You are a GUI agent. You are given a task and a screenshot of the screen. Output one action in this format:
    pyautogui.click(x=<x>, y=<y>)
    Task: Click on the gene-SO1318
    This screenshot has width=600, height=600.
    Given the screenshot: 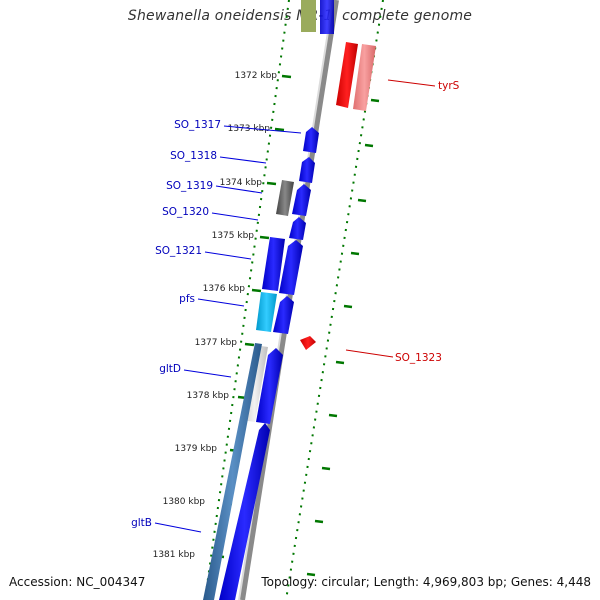 What is the action you would take?
    pyautogui.click(x=307, y=170)
    